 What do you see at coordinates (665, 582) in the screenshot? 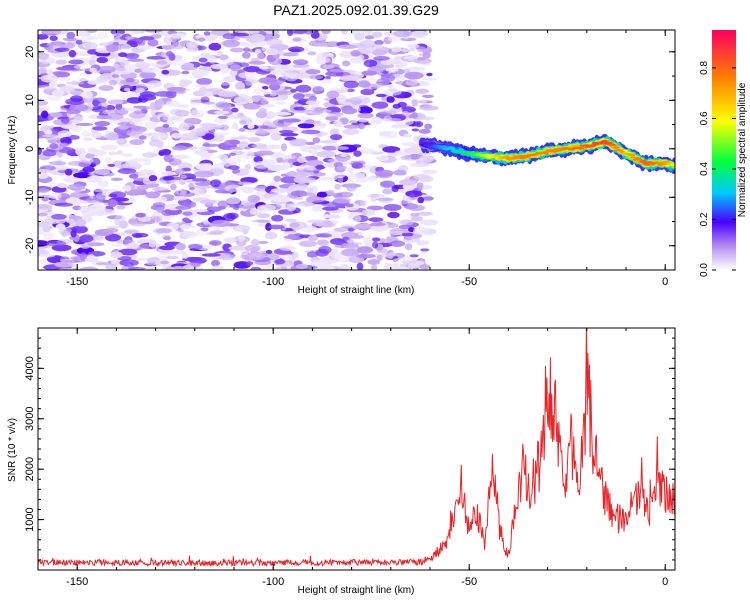
I see `x-tick-label: 0` at bounding box center [665, 582].